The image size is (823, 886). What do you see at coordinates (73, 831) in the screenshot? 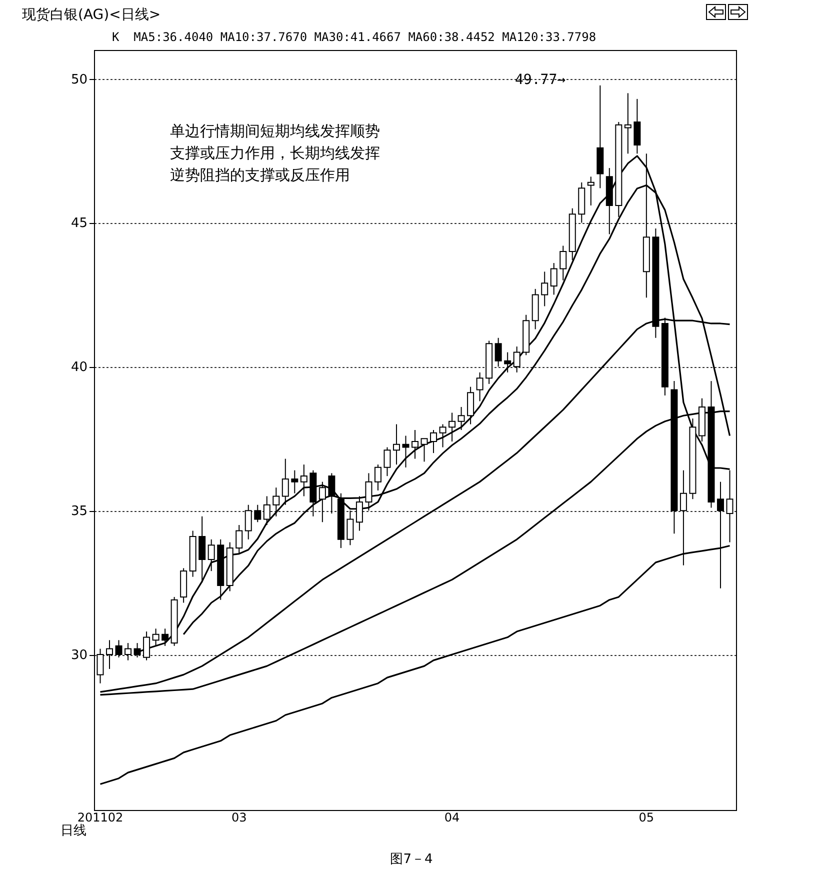
I see `x-axis-title: 日线` at bounding box center [73, 831].